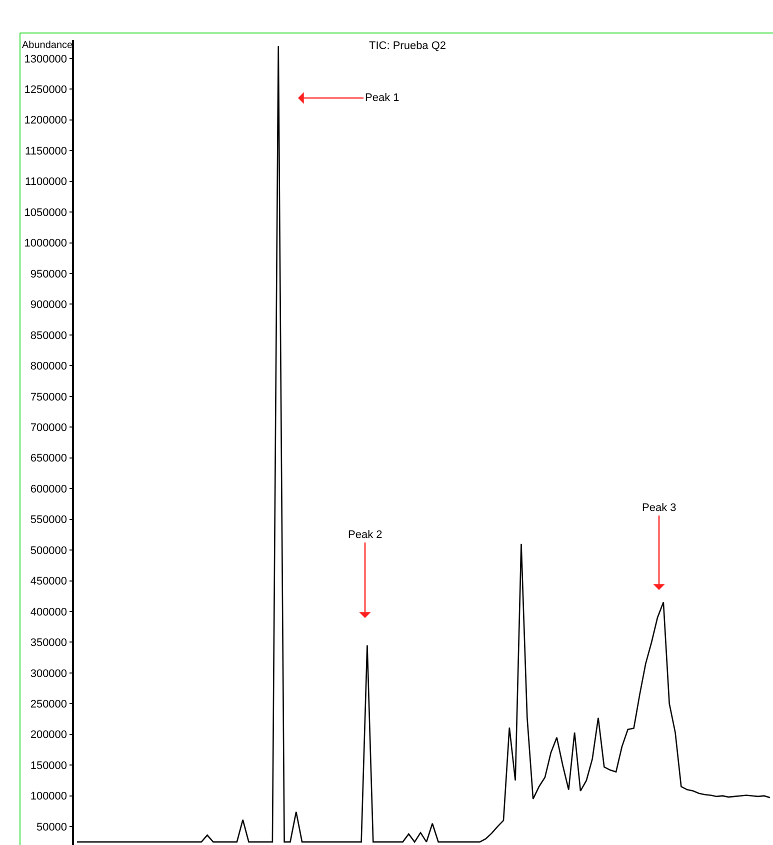 The image size is (773, 845). What do you see at coordinates (52, 827) in the screenshot?
I see `y-tick-label: 50000` at bounding box center [52, 827].